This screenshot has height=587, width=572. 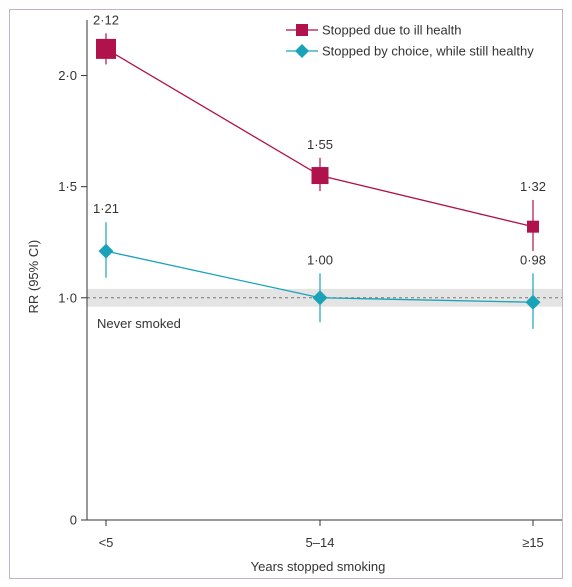 What do you see at coordinates (320, 259) in the screenshot?
I see `data-label: 1·00` at bounding box center [320, 259].